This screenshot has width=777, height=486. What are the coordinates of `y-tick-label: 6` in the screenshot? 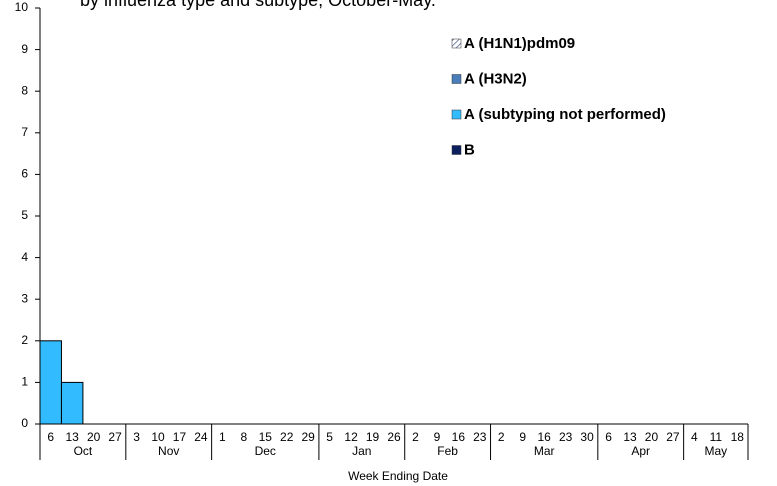 It's located at (24, 174).